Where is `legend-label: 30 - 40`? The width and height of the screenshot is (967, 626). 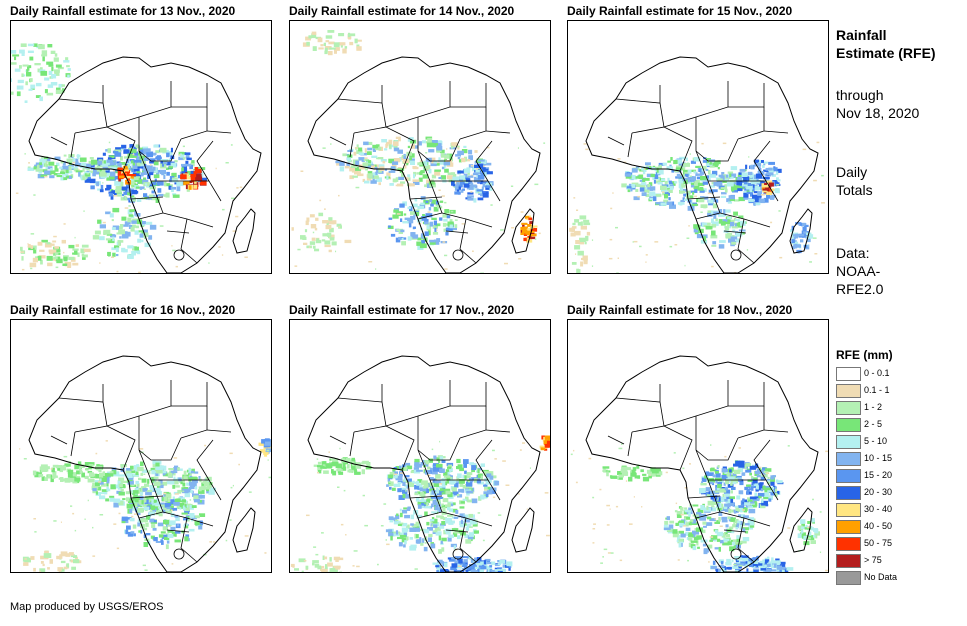
legend-label: 30 - 40 is located at coordinates (878, 509).